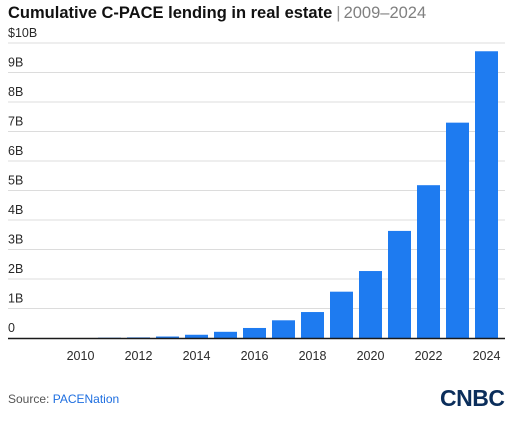  What do you see at coordinates (86, 399) in the screenshot?
I see `source-link: PACENation` at bounding box center [86, 399].